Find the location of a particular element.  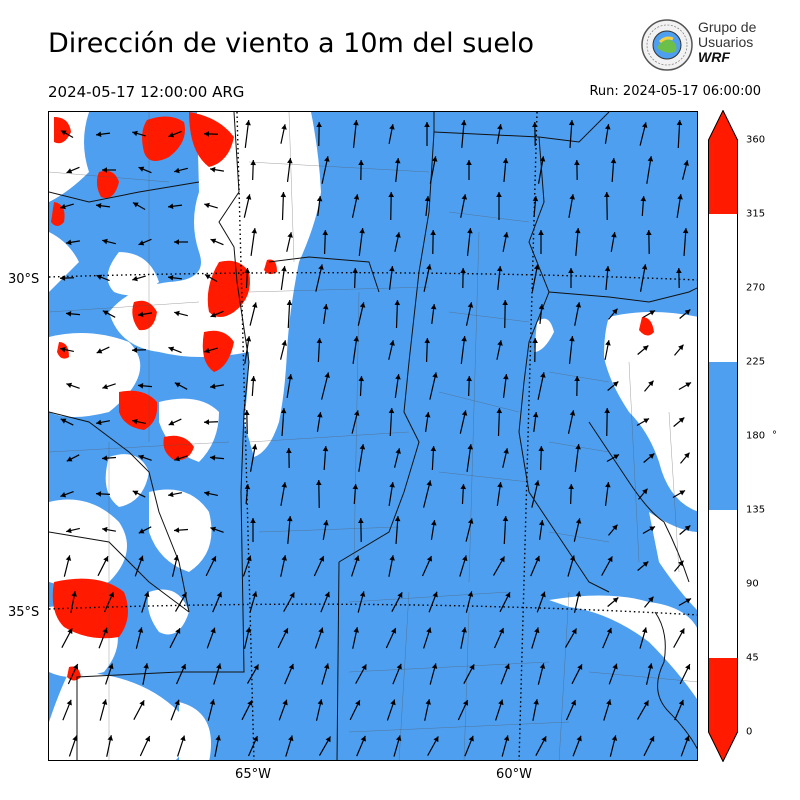

logo: Grupo de Usuarios WRF is located at coordinates (703, 46).